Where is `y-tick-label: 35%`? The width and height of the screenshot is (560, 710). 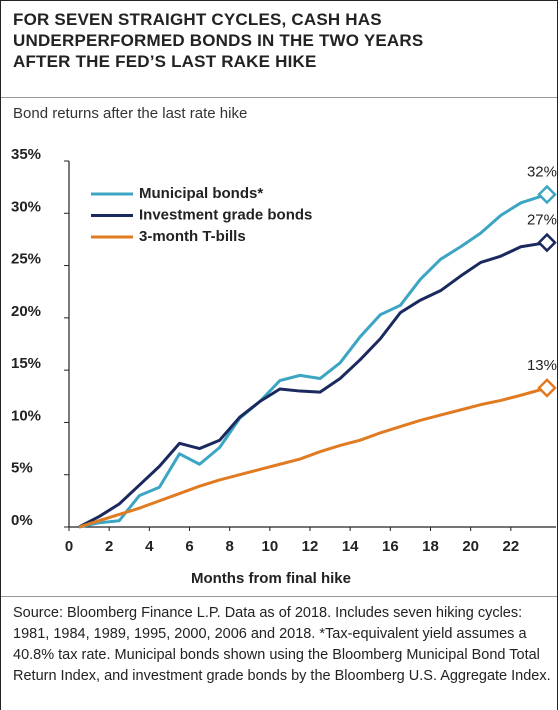
y-tick-label: 35% is located at coordinates (26, 154).